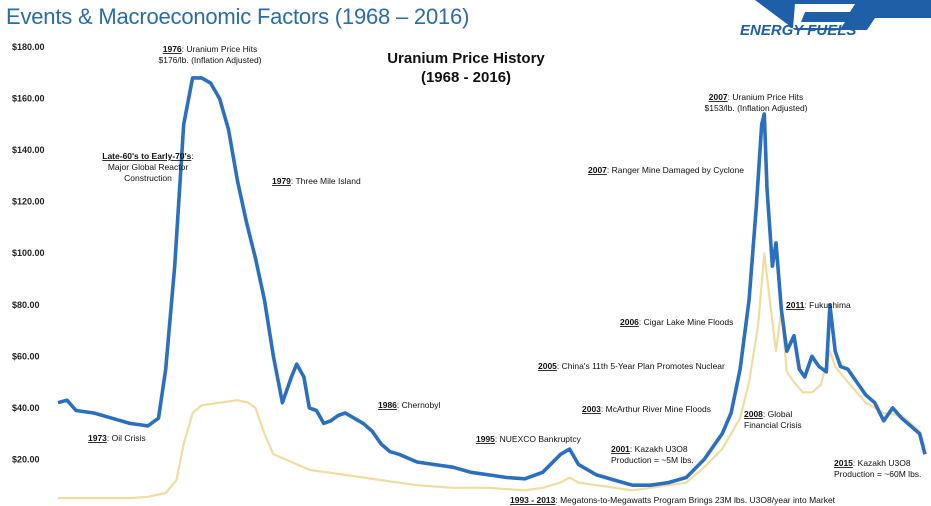  I want to click on y-tick-label: $180.00, so click(28, 47).